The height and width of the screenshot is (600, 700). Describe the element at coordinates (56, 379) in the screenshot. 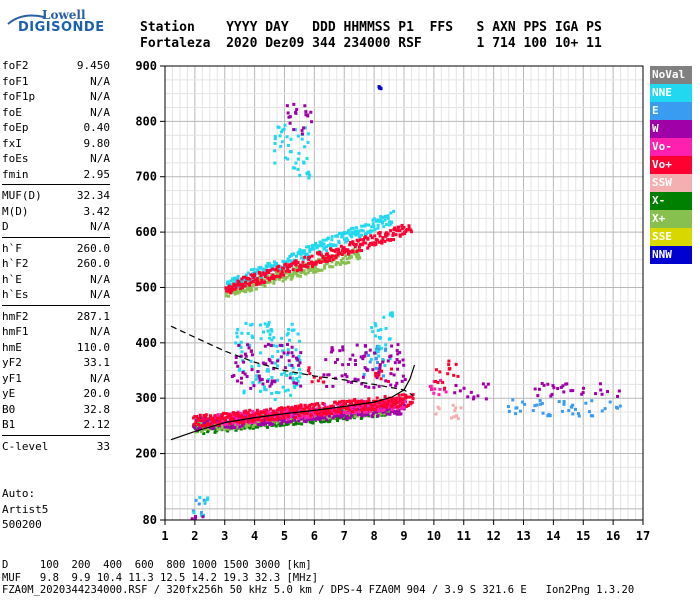

I see `param-row: yF1 N/A` at that location.